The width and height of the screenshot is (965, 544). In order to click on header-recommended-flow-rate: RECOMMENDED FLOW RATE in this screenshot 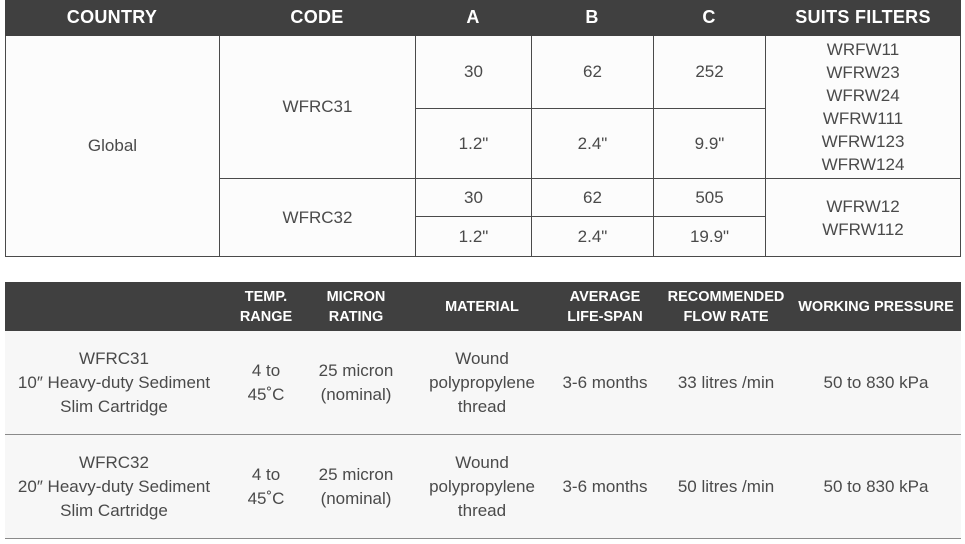, I will do `click(726, 306)`.